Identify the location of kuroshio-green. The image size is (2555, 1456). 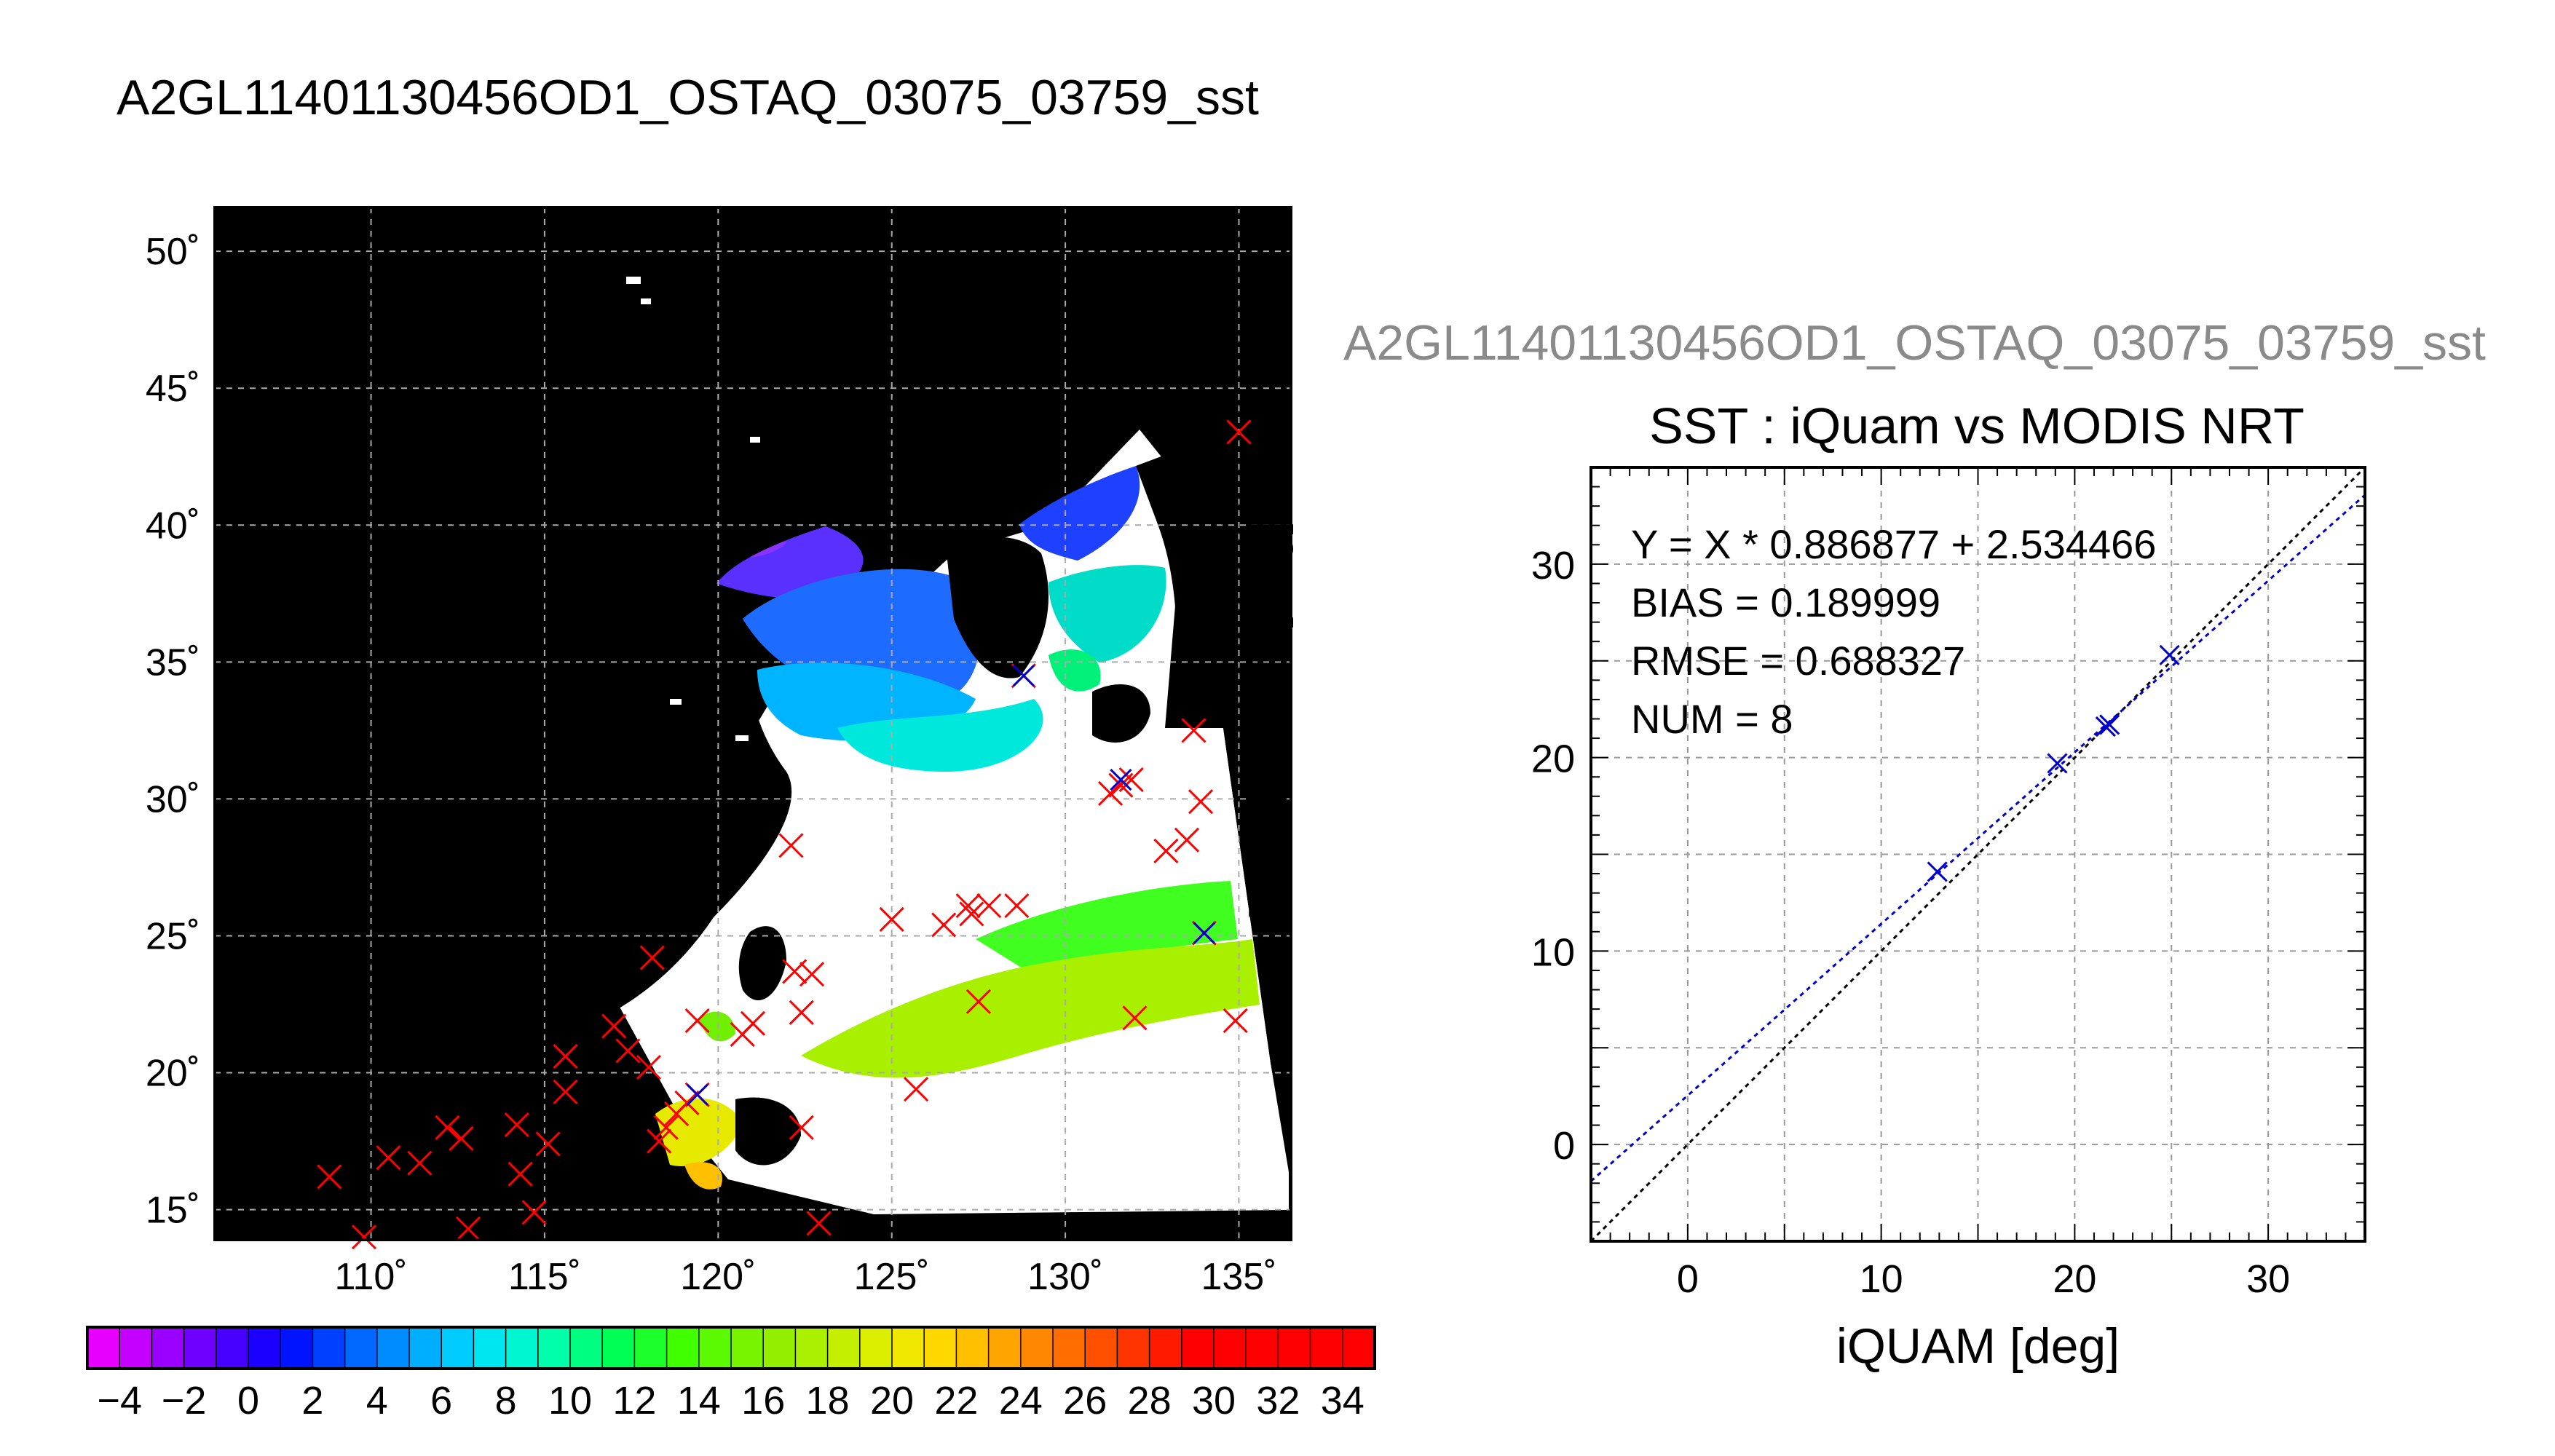
(1107, 928).